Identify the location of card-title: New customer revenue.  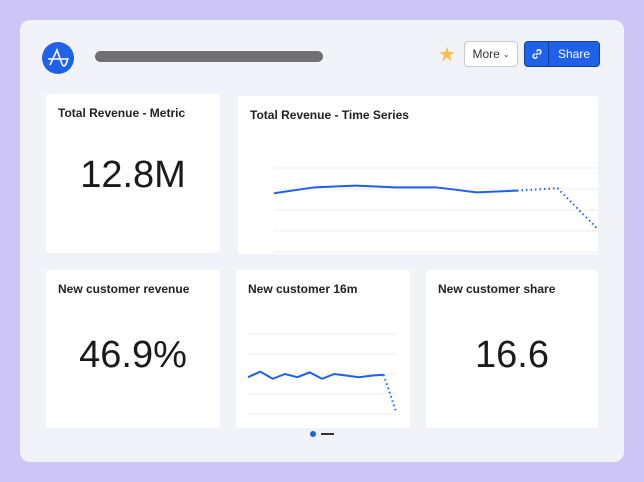
(124, 289).